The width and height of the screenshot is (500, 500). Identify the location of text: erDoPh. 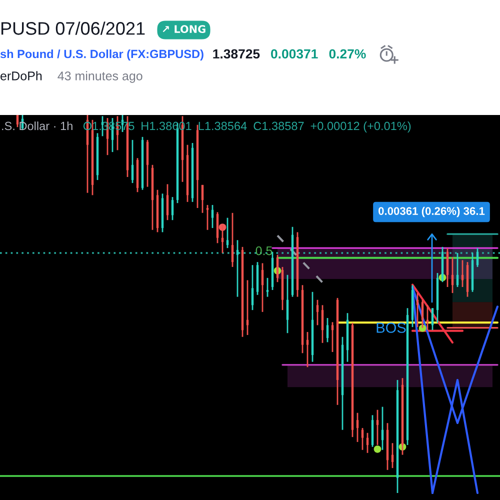
(21, 75).